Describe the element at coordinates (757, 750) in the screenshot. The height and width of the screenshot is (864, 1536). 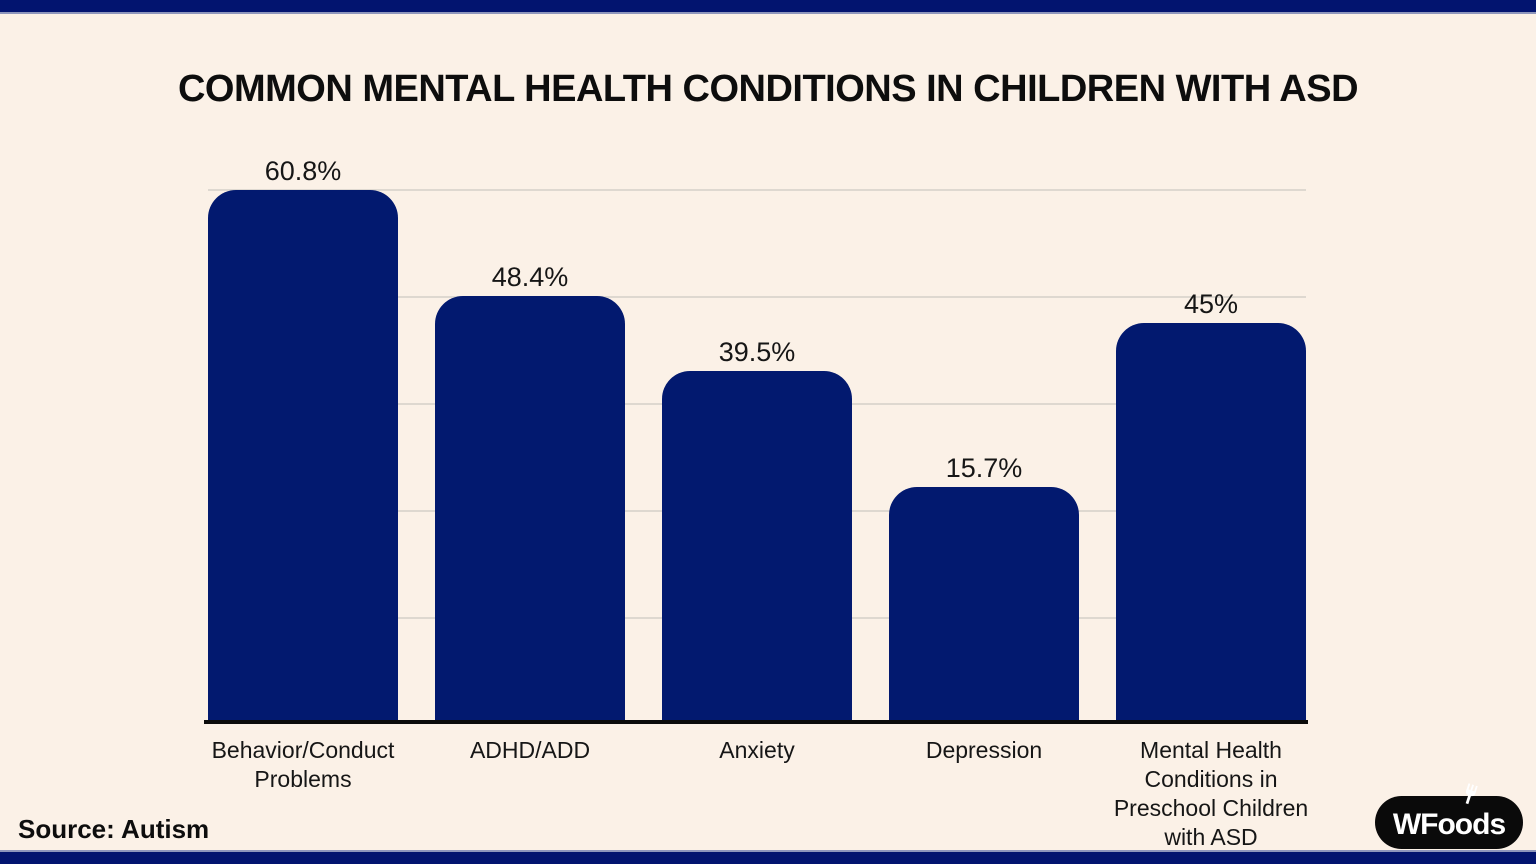
I see `bar-category-label: Anxiety` at that location.